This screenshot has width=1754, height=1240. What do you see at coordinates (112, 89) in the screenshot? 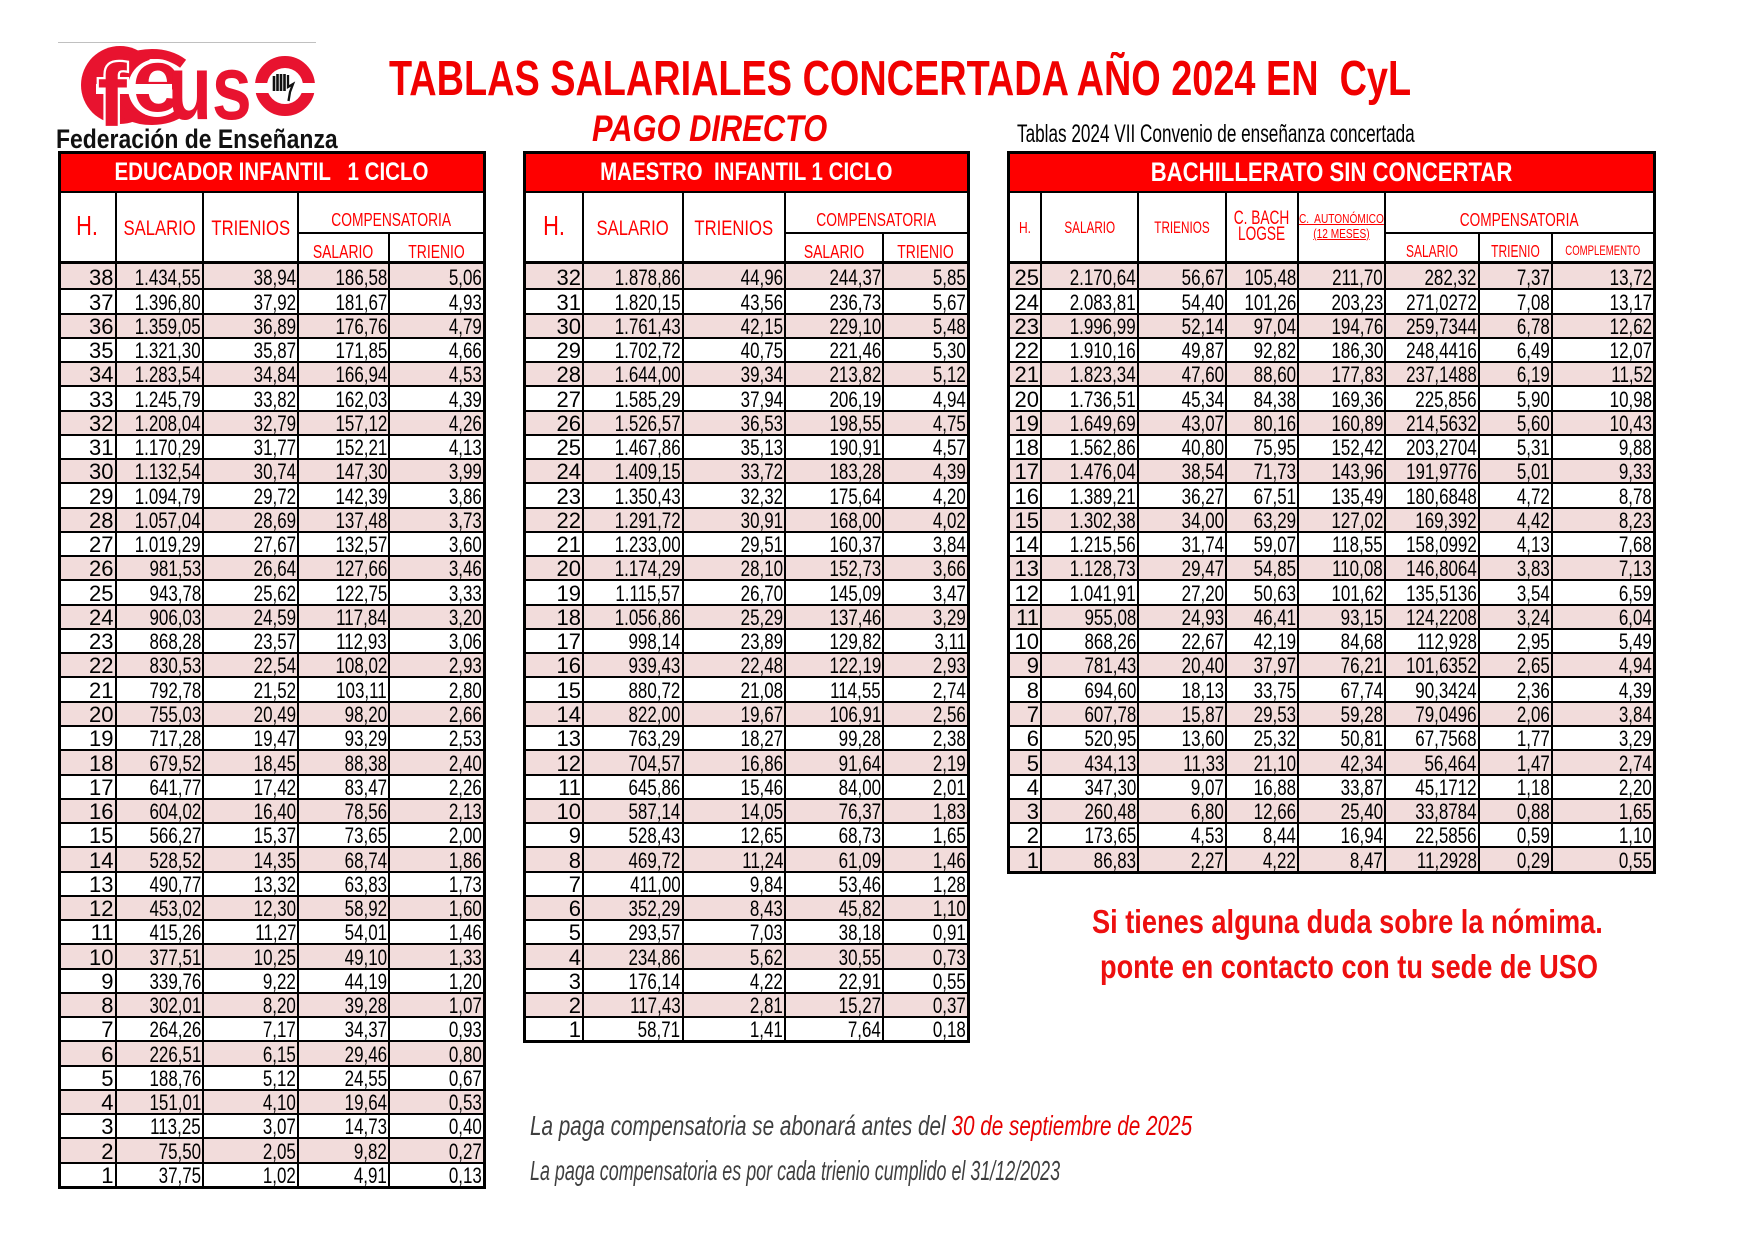
I see `svg-text: f` at bounding box center [112, 89].